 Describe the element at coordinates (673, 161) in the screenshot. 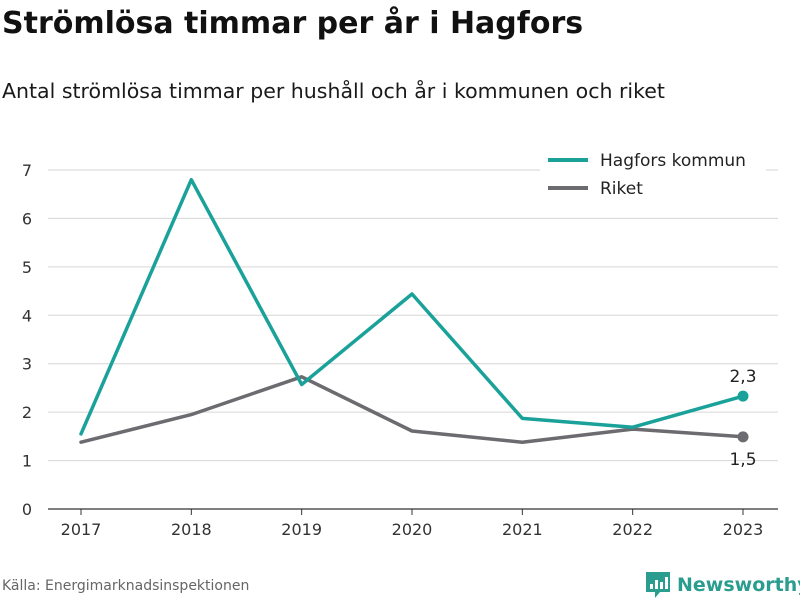

I see `legend-label: Hagfors kommun` at that location.